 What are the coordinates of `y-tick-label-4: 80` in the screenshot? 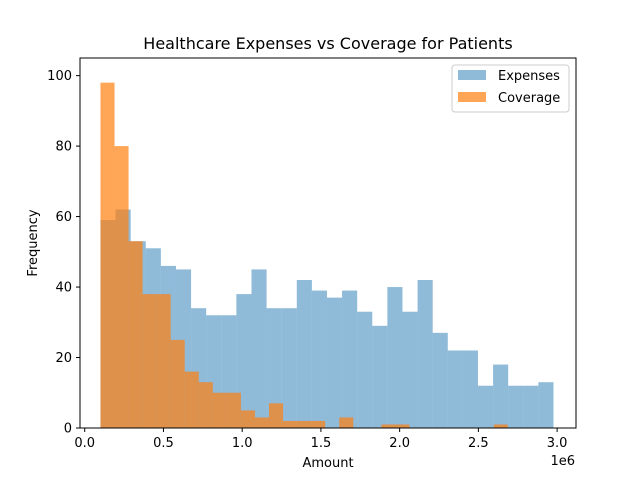 It's located at (63, 147).